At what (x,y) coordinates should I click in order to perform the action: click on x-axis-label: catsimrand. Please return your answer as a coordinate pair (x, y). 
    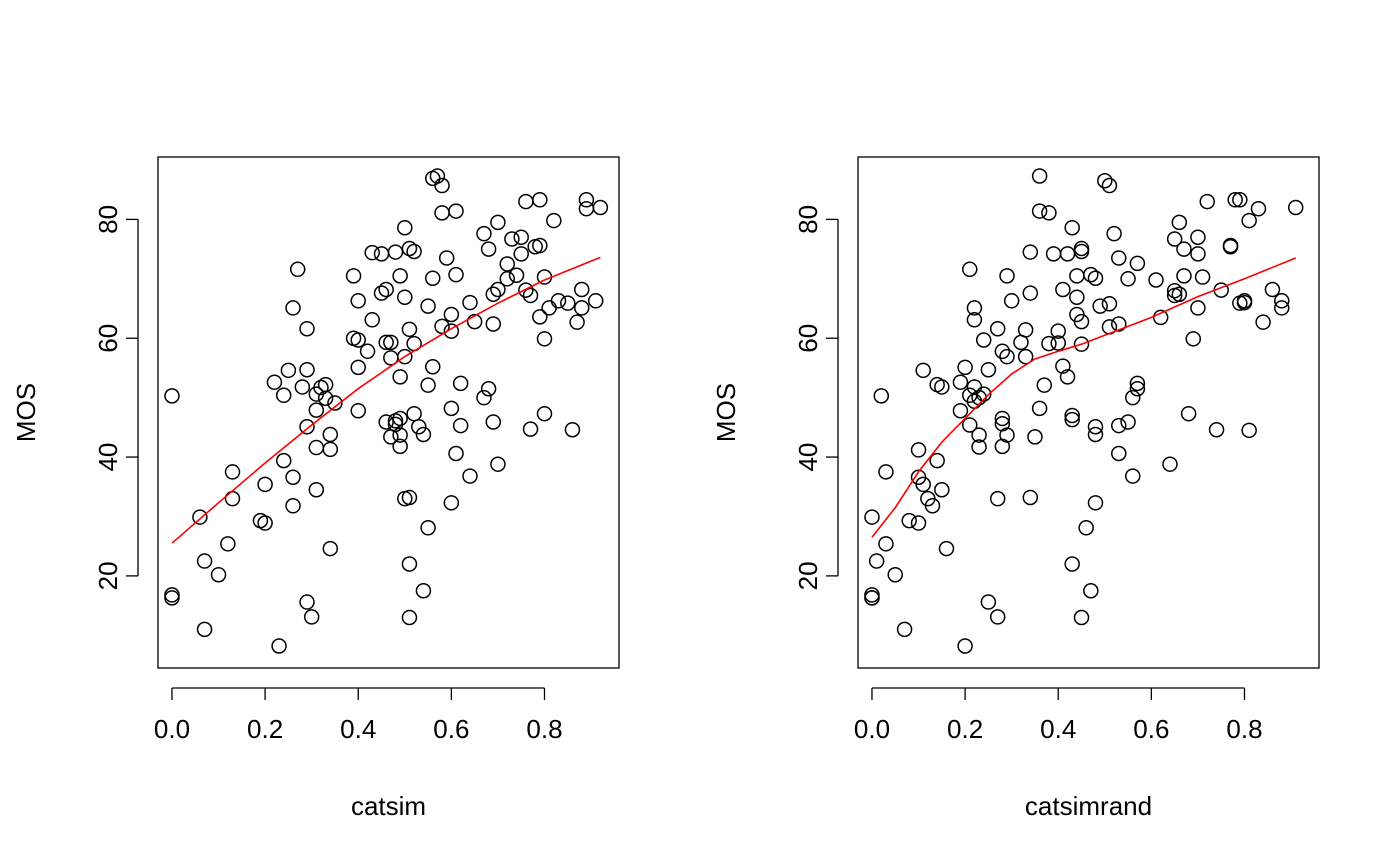
    Looking at the image, I should click on (1088, 806).